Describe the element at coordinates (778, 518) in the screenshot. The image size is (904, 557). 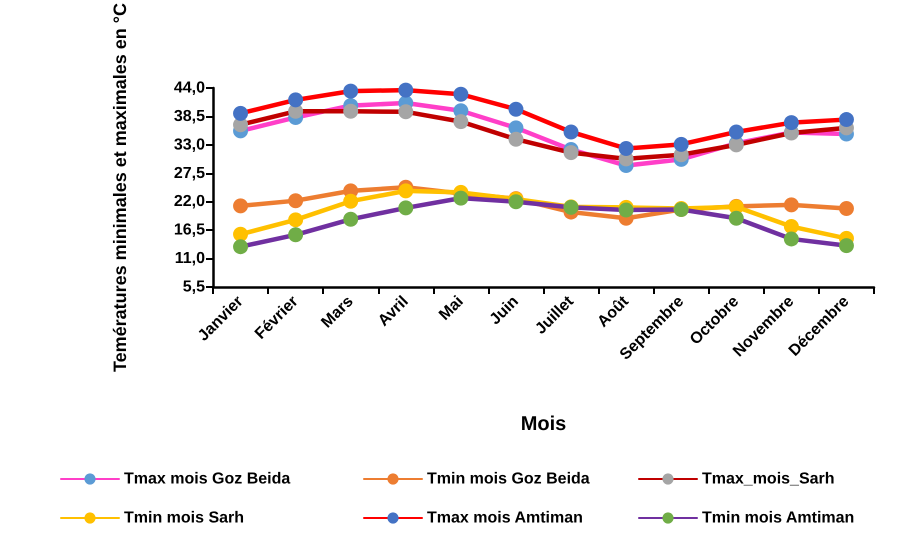
I see `legend-label: Tmin mois Amtiman` at that location.